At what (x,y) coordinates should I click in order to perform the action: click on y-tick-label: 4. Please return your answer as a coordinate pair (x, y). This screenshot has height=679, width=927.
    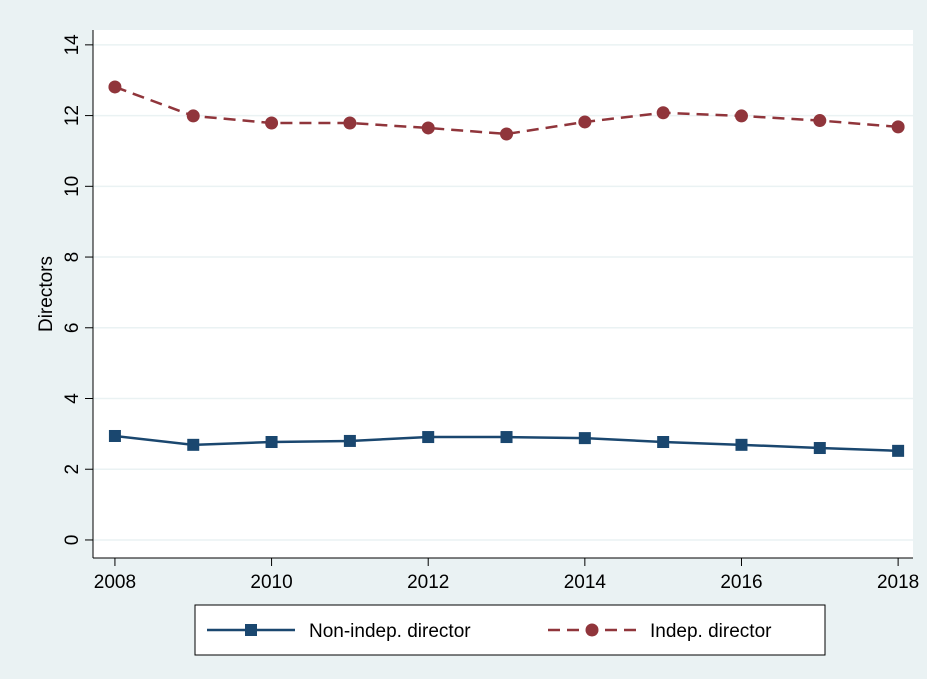
    Looking at the image, I should click on (72, 398).